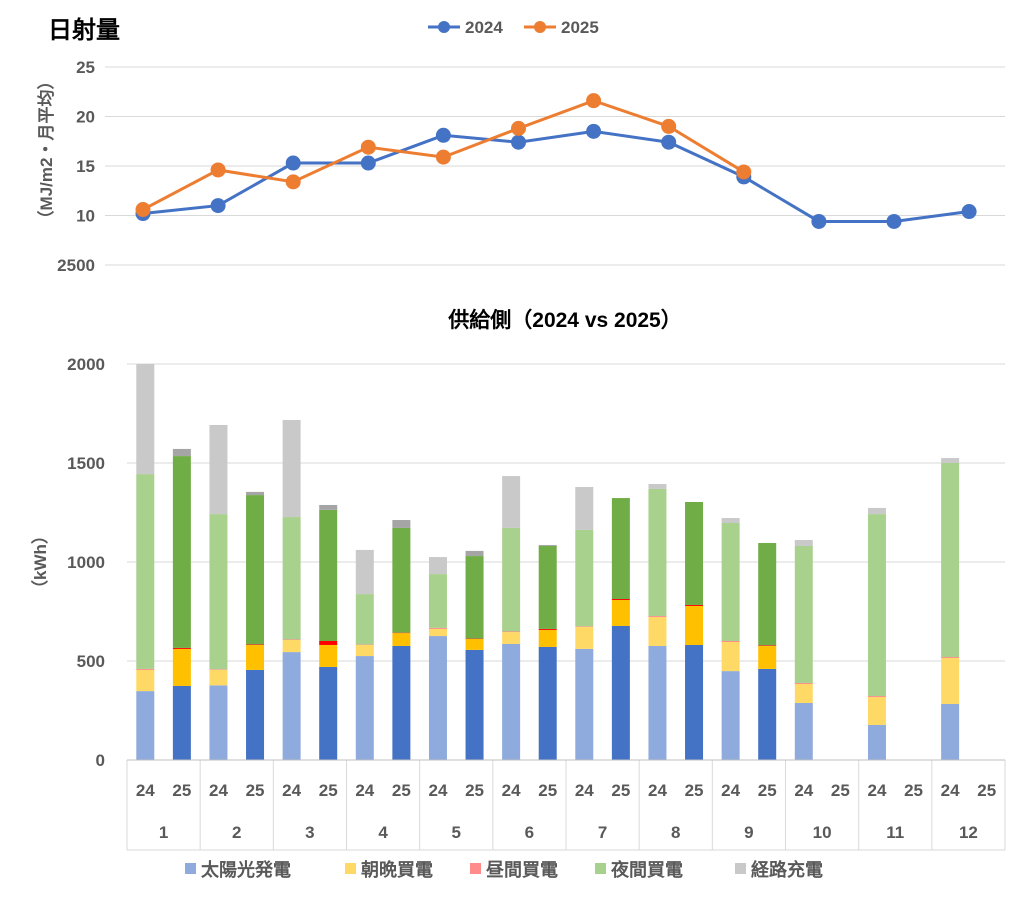 The width and height of the screenshot is (1024, 899). I want to click on y-tick-label: 2000, so click(86, 364).